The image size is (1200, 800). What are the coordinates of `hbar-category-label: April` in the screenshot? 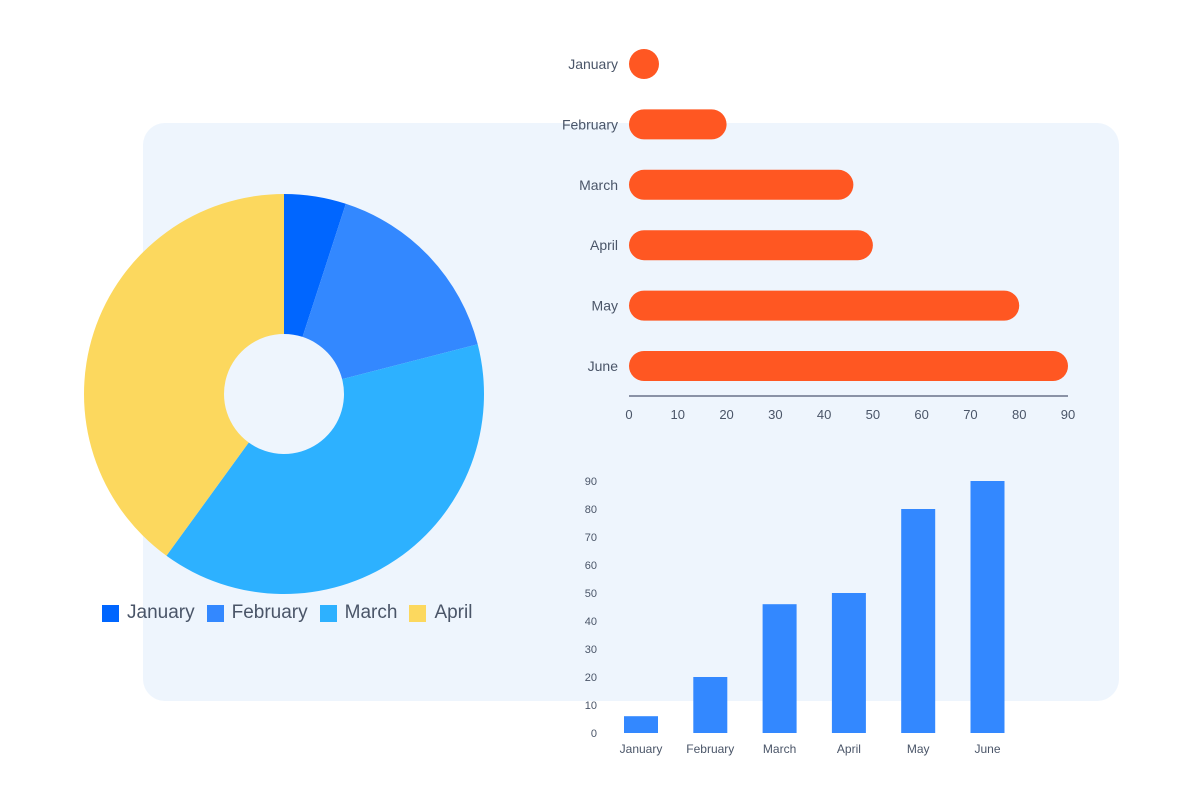 It's located at (604, 245).